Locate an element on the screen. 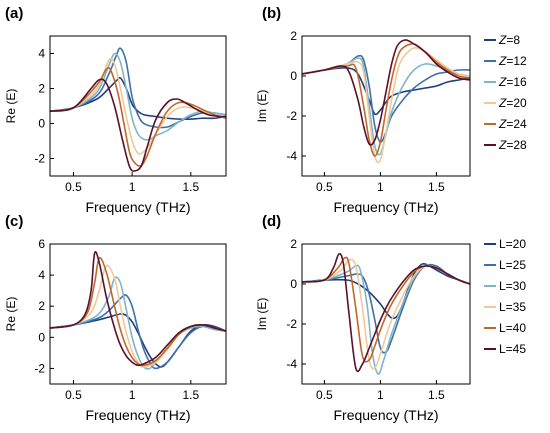  panel-b-axes-box is located at coordinates (386, 106).